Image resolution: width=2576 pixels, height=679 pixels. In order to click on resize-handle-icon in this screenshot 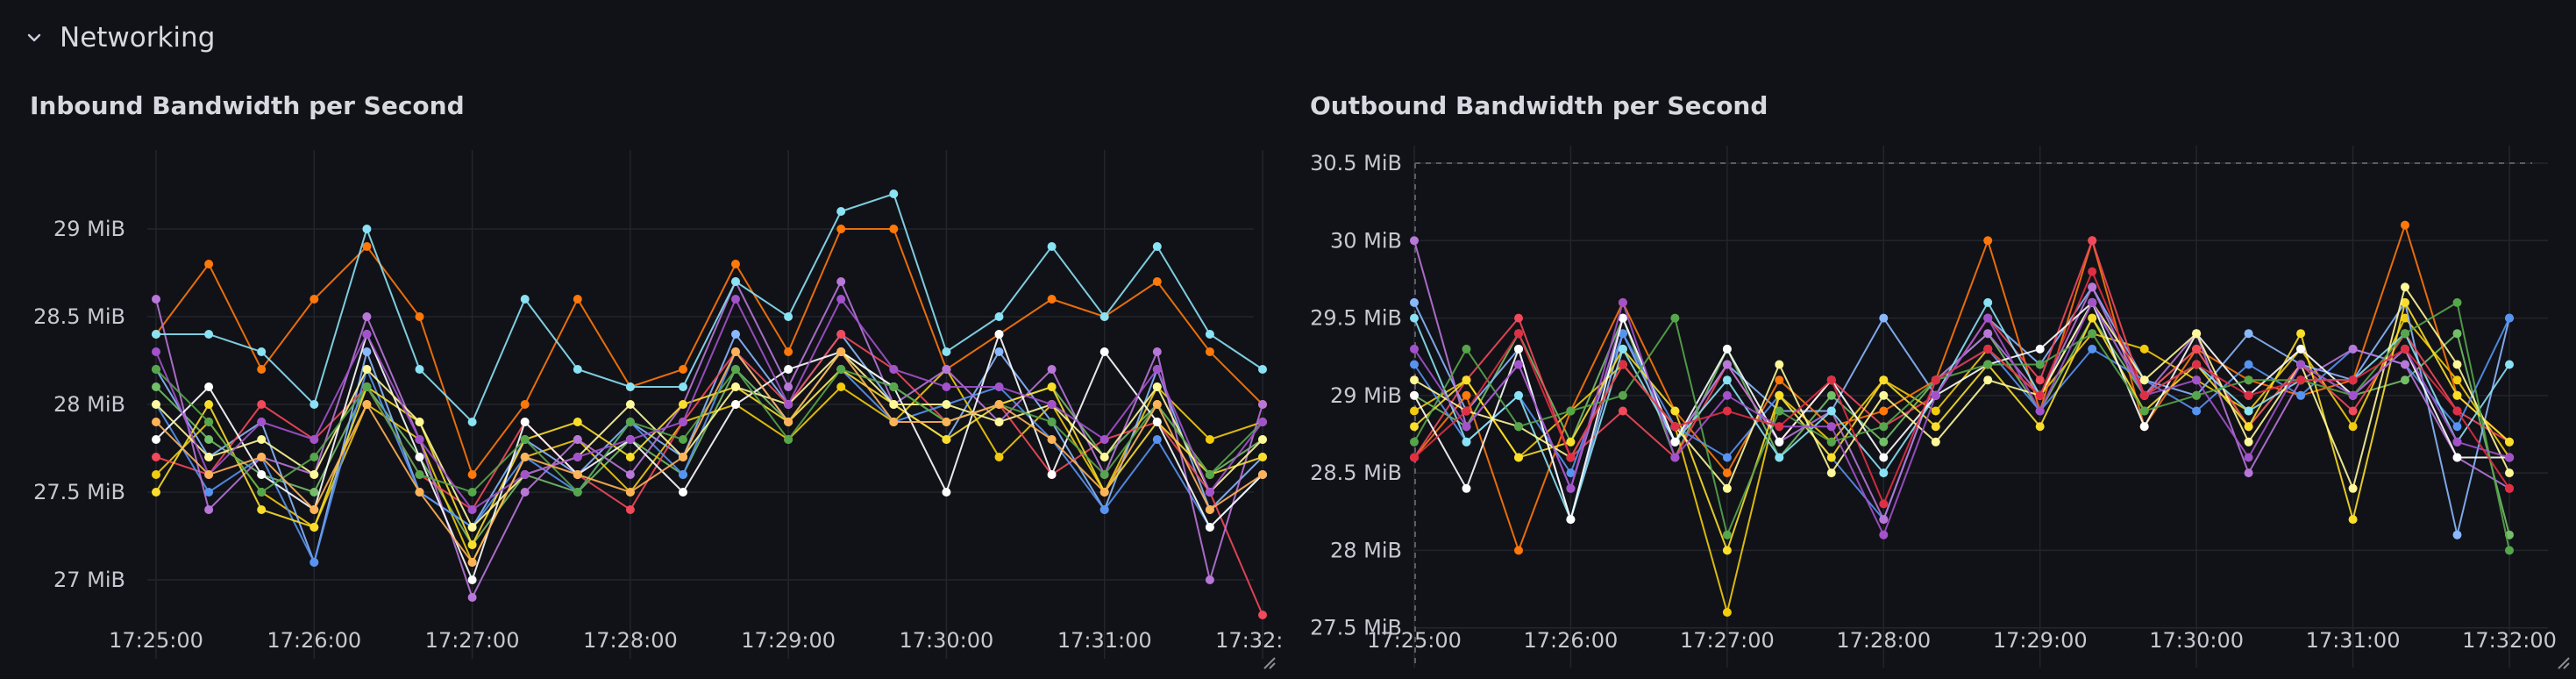, I will do `click(1267, 660)`.